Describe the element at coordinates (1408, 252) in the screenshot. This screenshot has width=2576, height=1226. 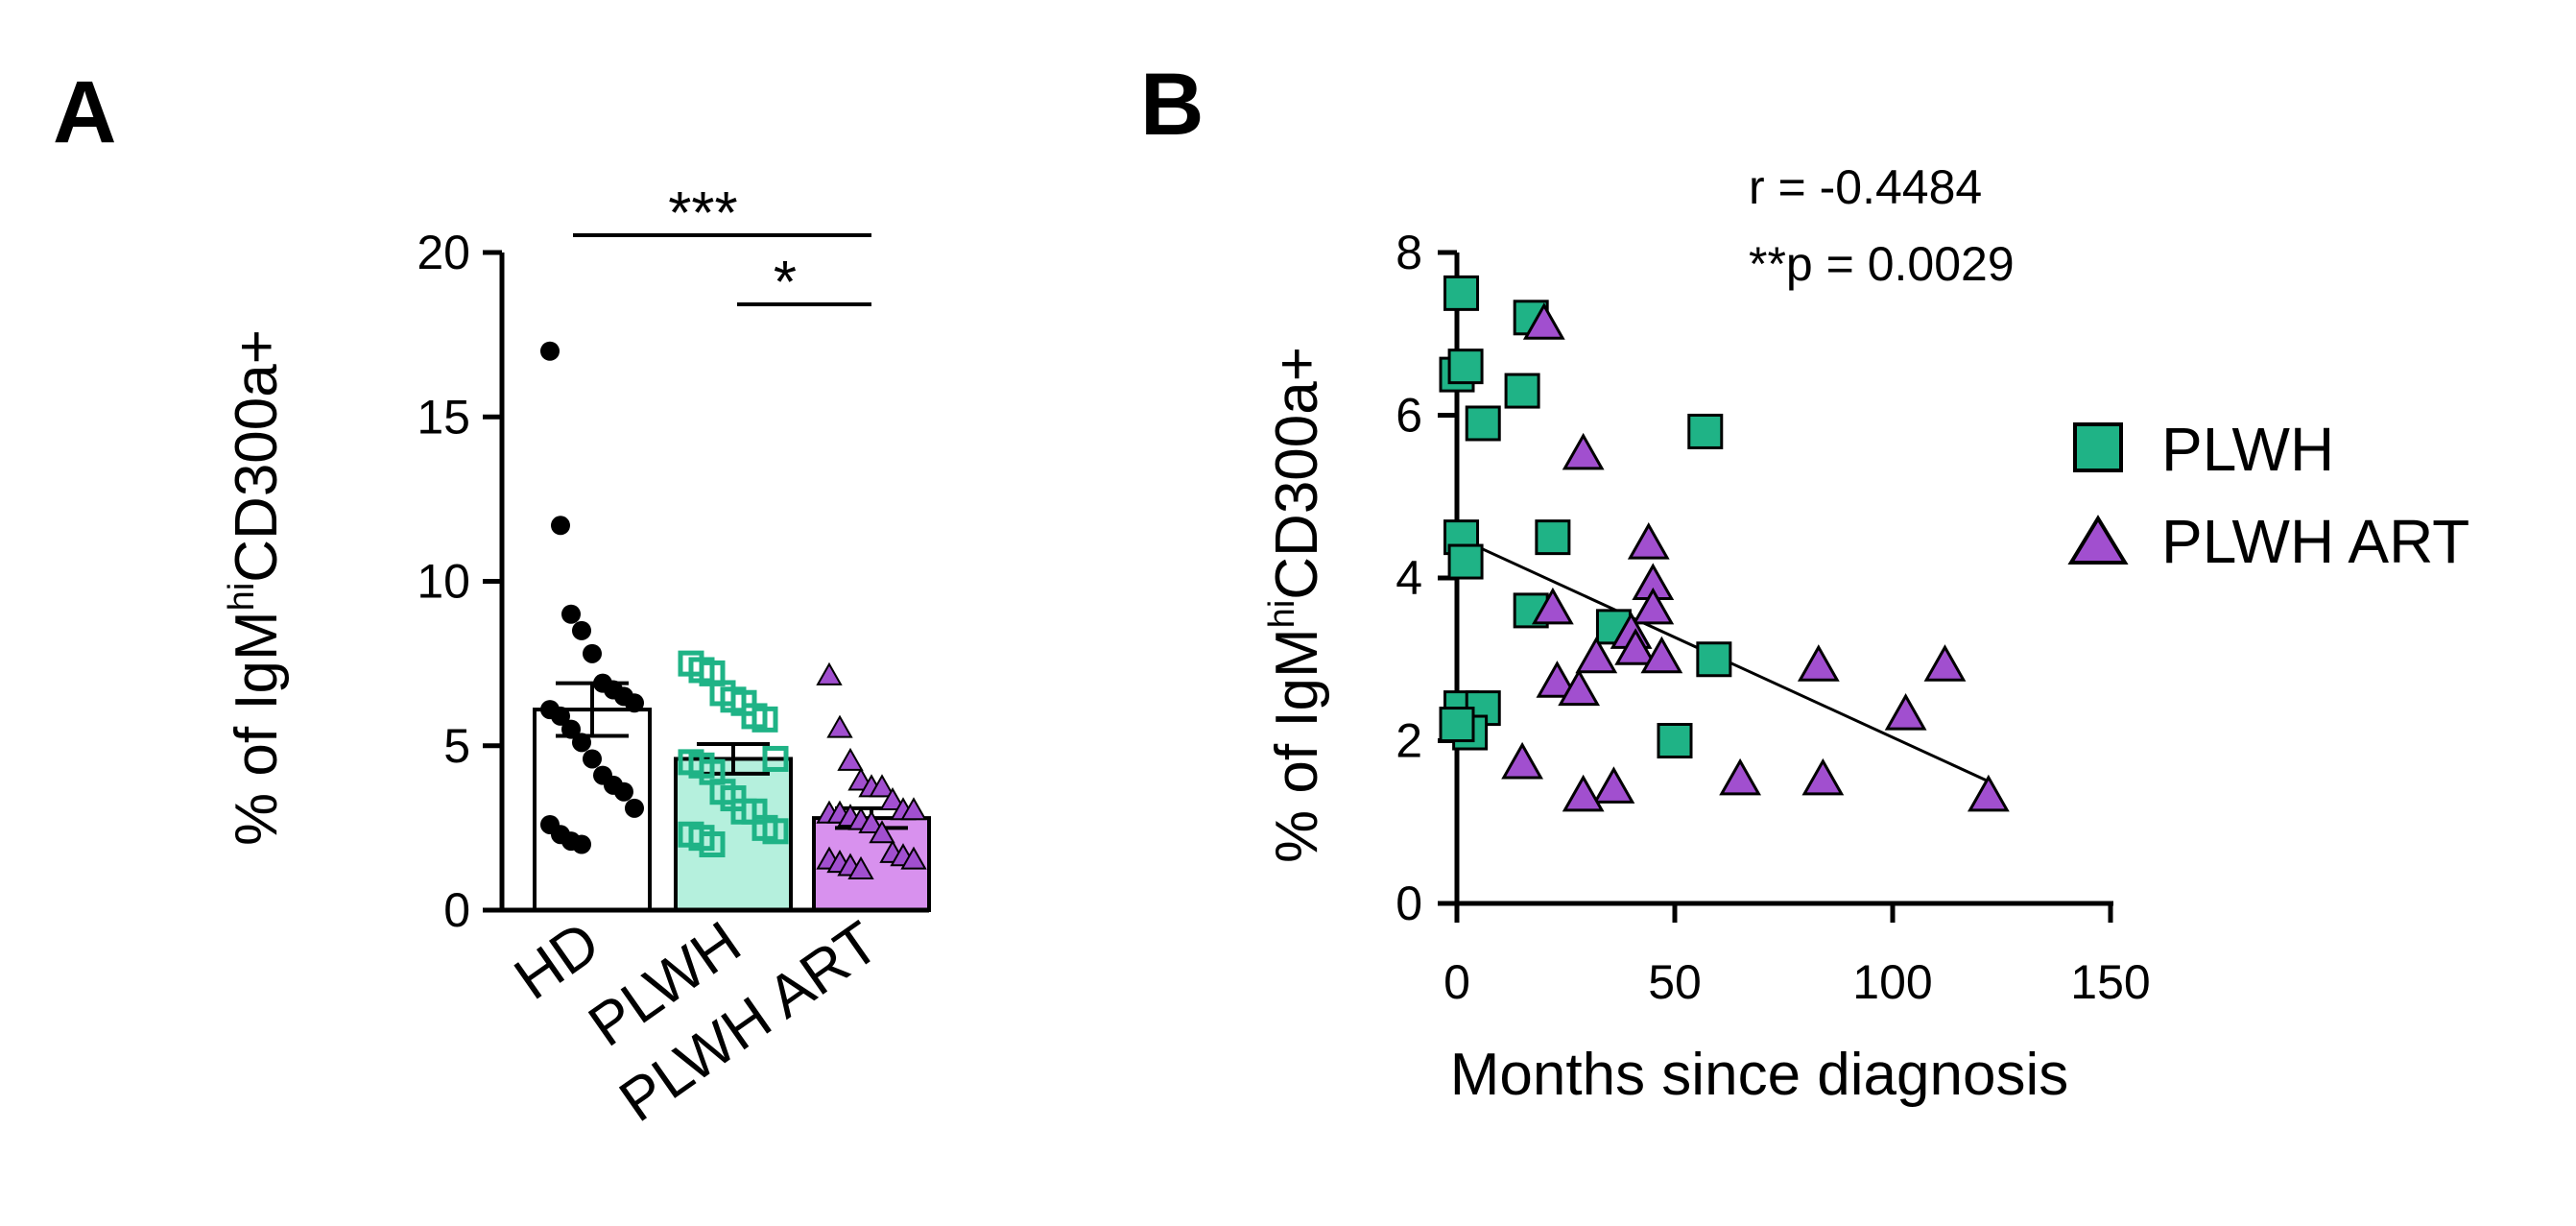
I see `y-tick-label-b-8: 8` at that location.